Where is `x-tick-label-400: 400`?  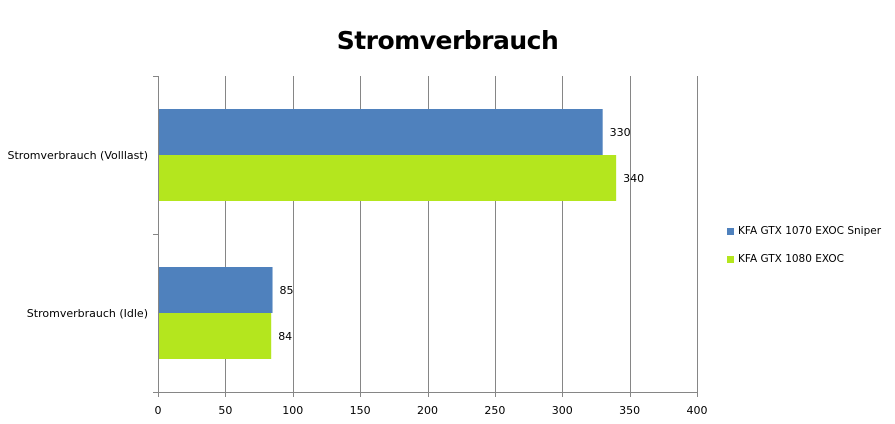 x-tick-label-400: 400 is located at coordinates (697, 410).